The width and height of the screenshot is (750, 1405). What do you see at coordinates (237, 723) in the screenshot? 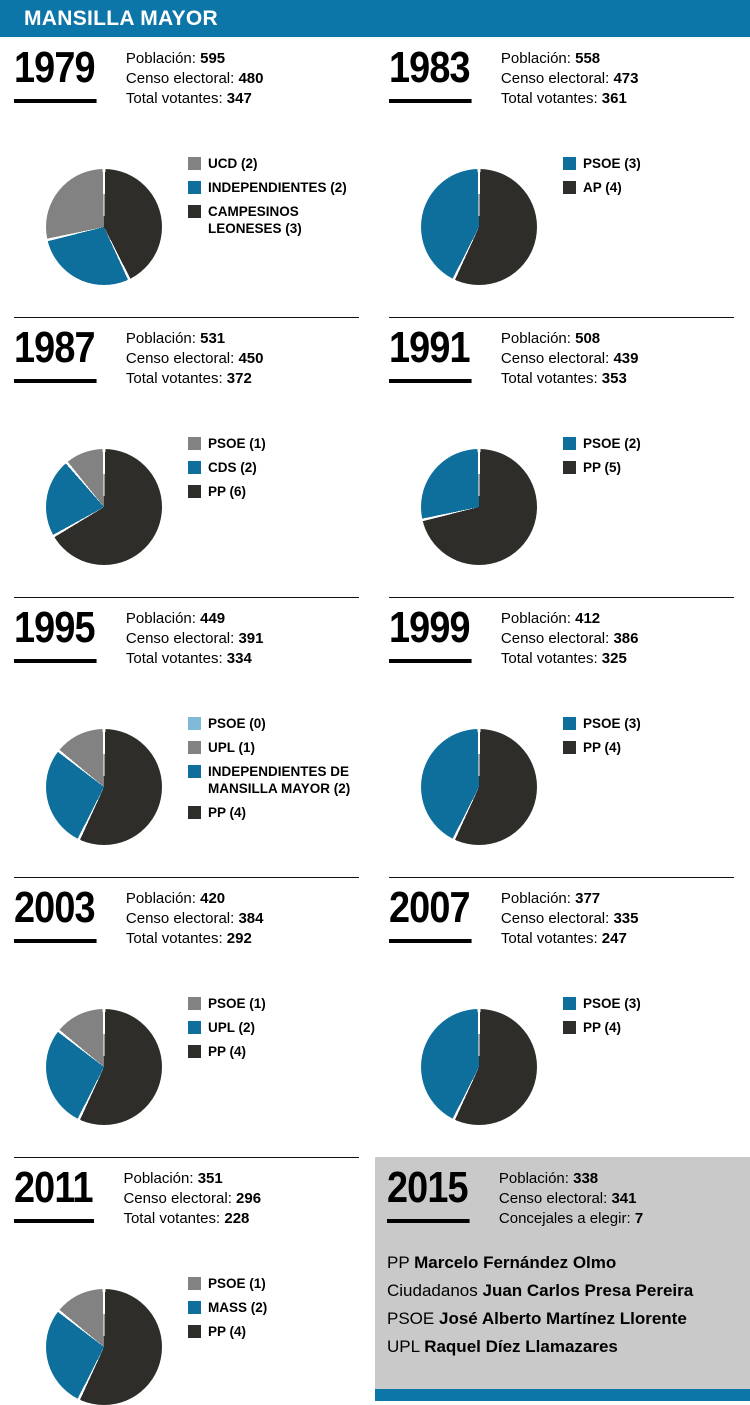
I see `legend-label: PSOE (0)` at bounding box center [237, 723].